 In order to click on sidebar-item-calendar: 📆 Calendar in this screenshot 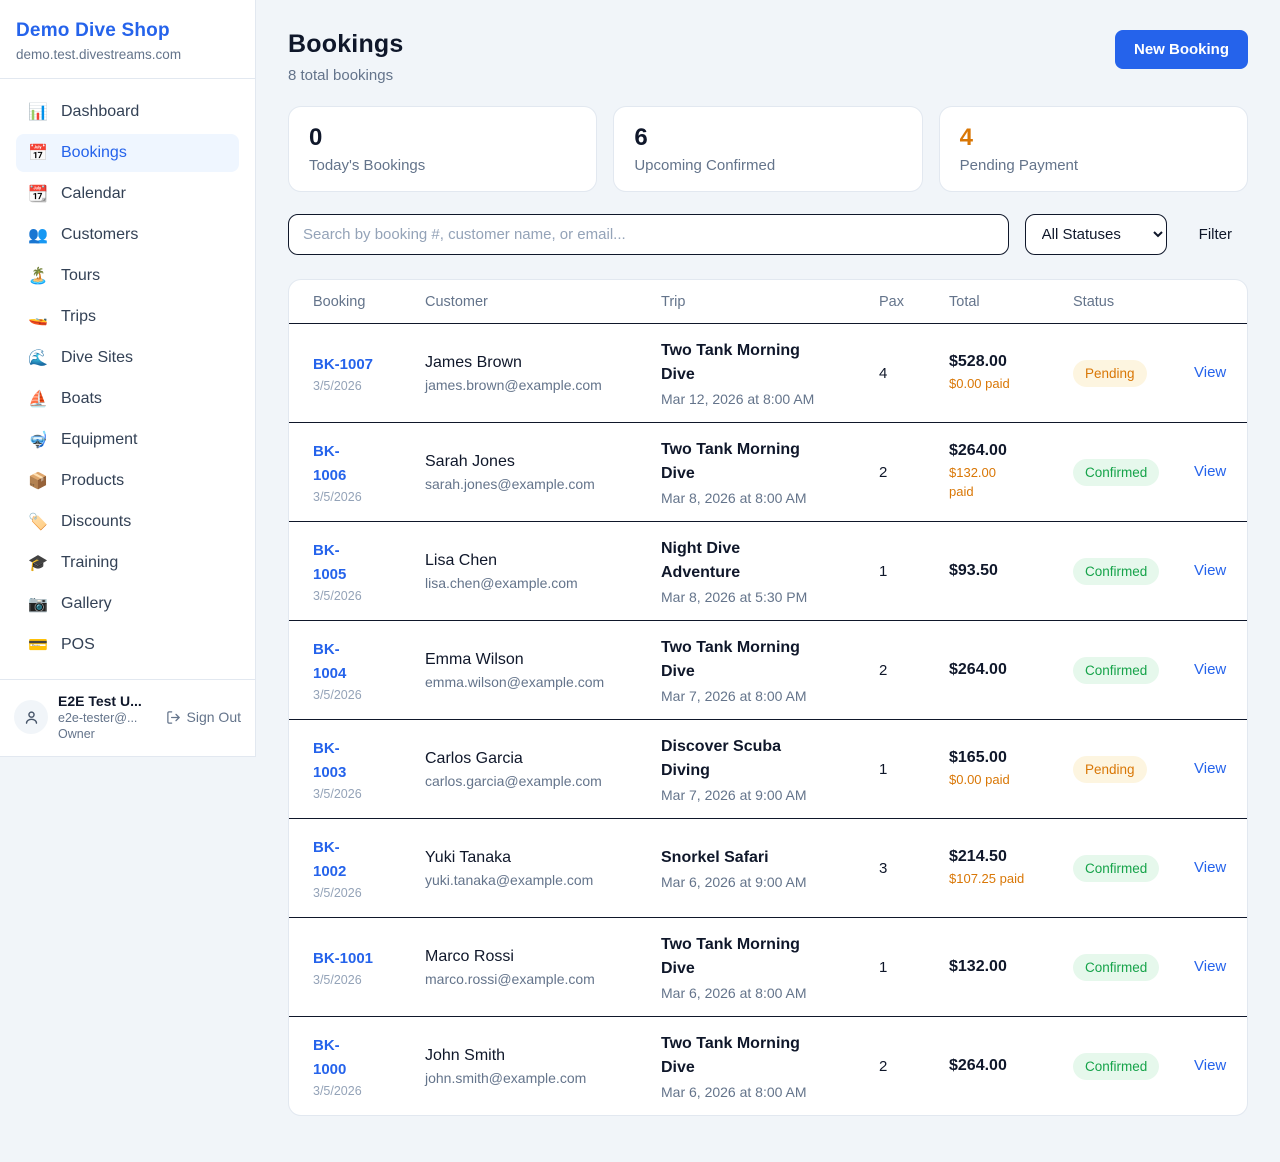, I will do `click(127, 194)`.